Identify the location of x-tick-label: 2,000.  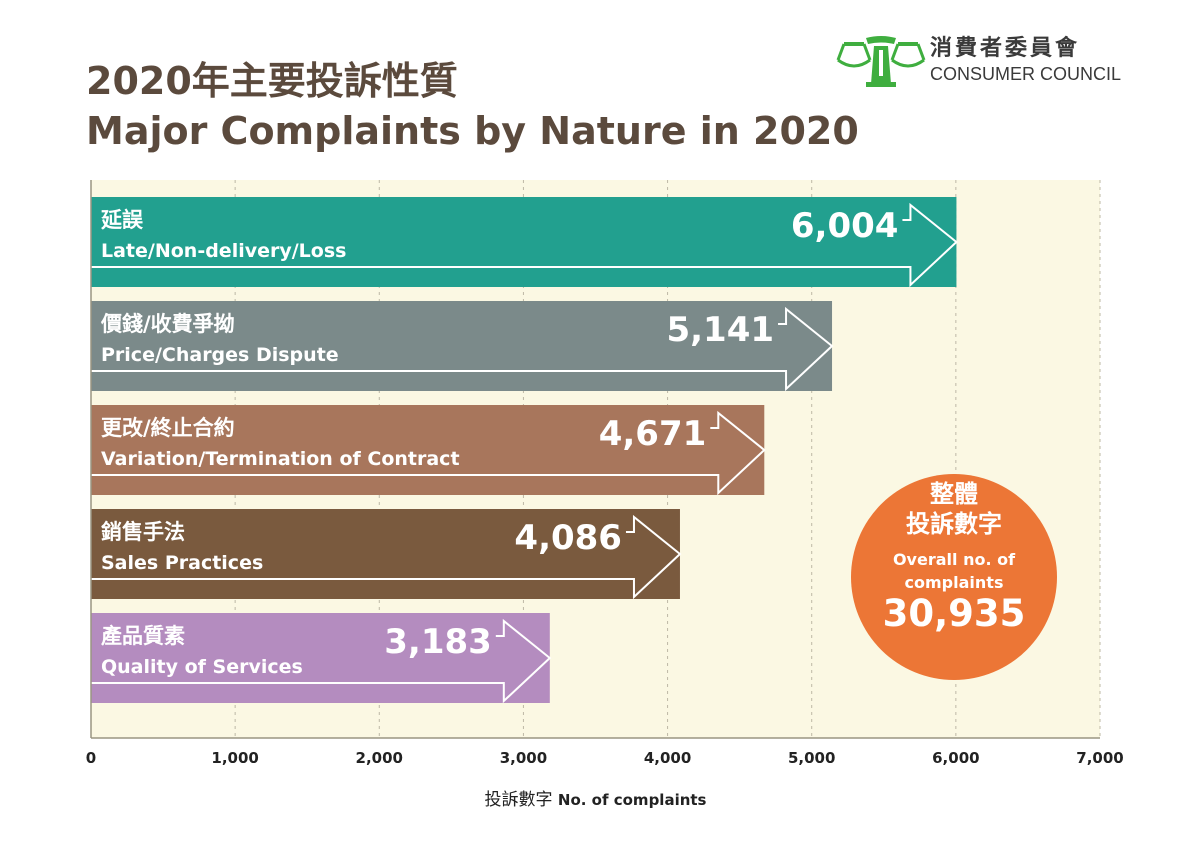
(379, 758).